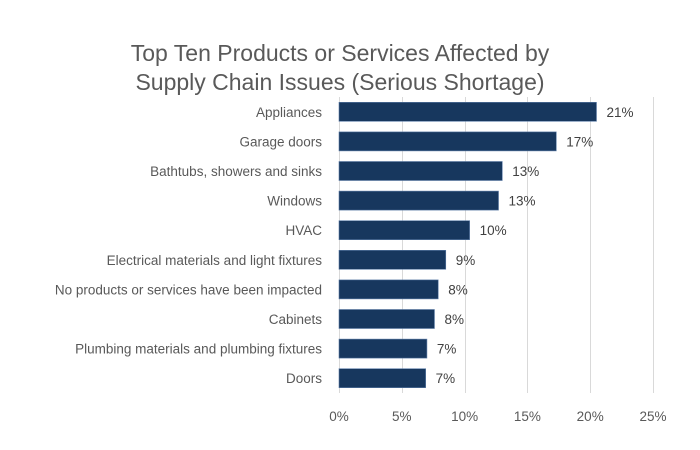  What do you see at coordinates (294, 201) in the screenshot?
I see `category-label: Windows` at bounding box center [294, 201].